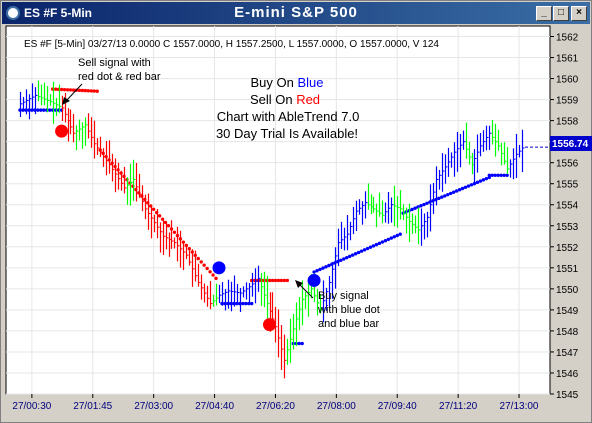  Describe the element at coordinates (567, 269) in the screenshot. I see `y-tick-label: 1551` at that location.